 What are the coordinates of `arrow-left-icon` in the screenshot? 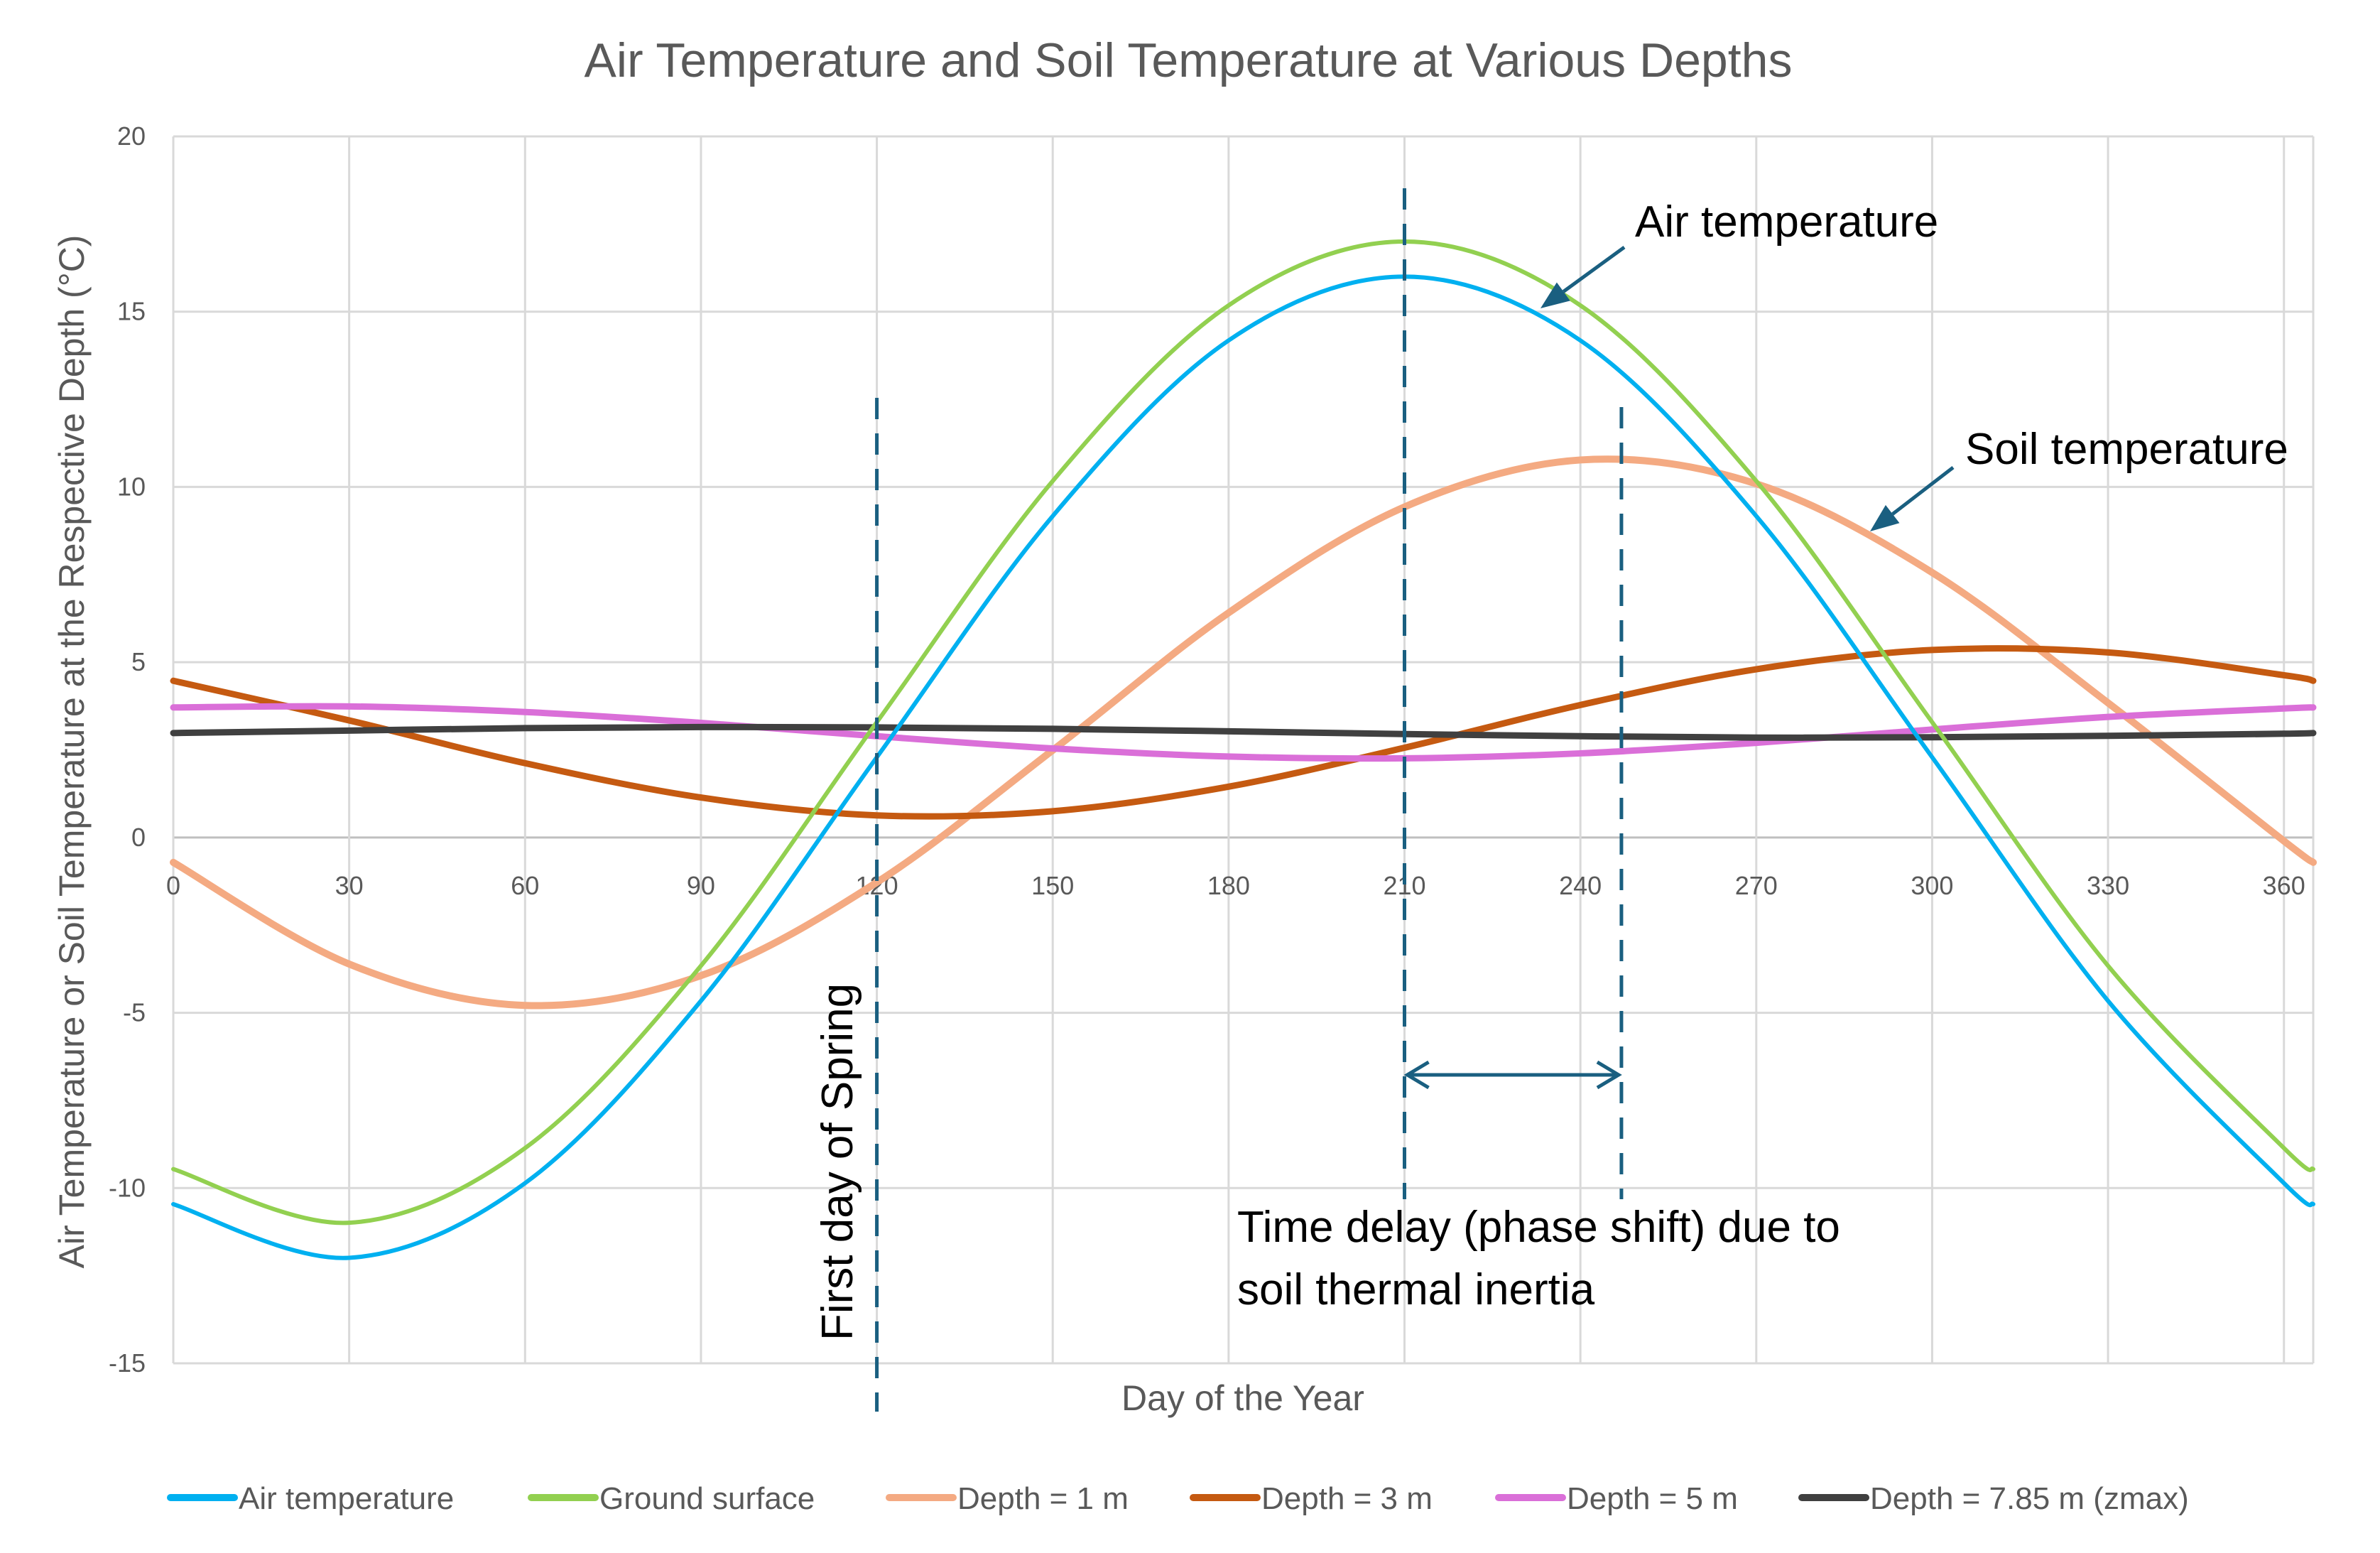 It's located at (1417, 1075).